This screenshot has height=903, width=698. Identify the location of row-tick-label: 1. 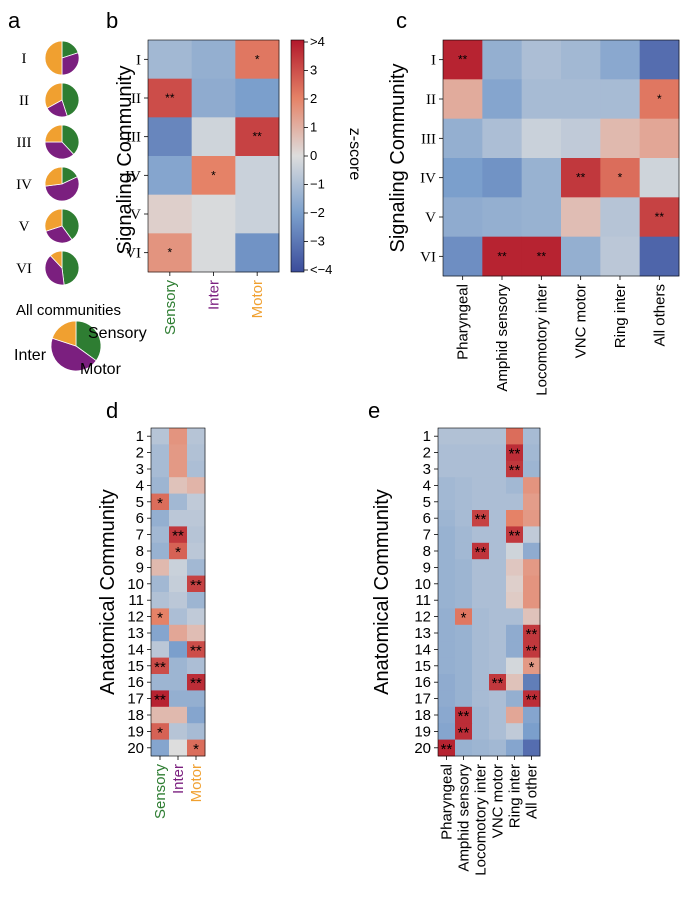
(427, 436).